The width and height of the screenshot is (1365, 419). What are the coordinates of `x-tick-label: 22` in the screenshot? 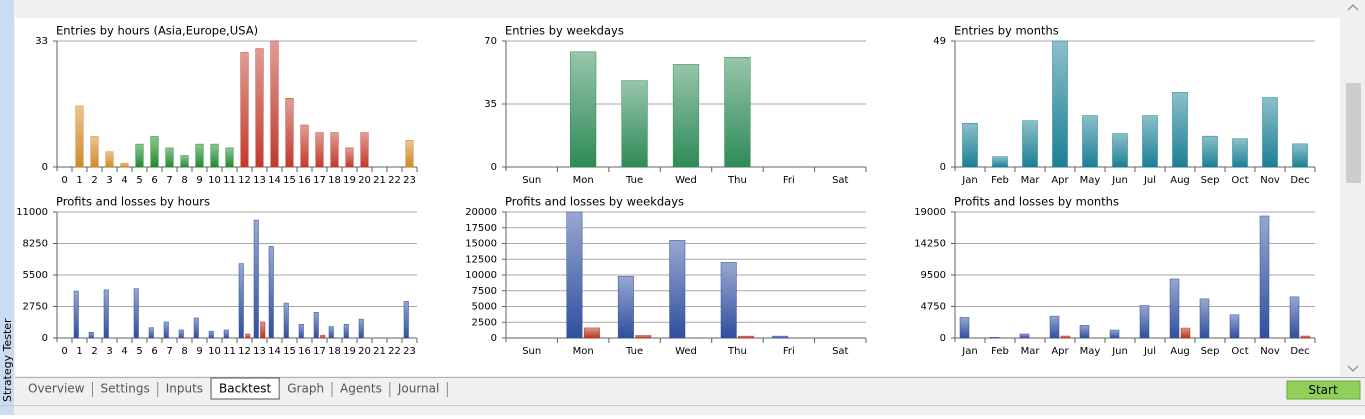 It's located at (394, 180).